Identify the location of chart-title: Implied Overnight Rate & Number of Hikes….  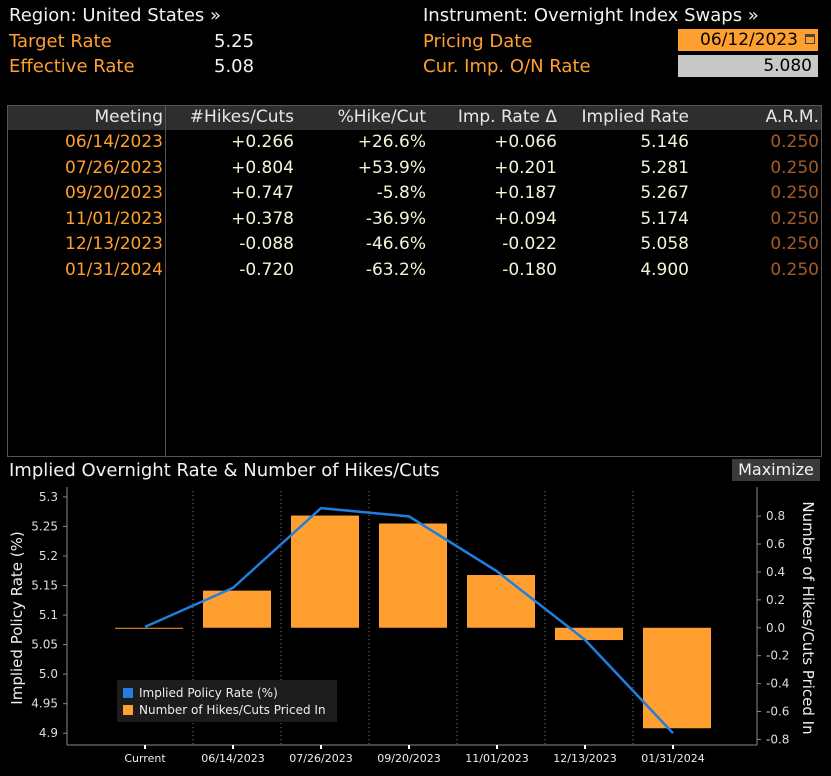
(224, 470).